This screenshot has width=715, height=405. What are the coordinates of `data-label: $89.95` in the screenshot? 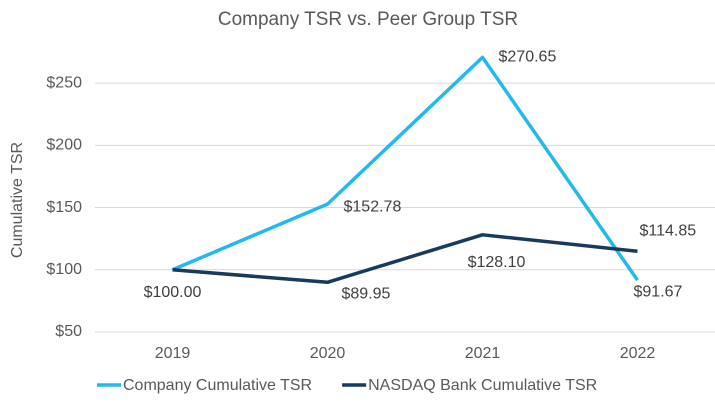 It's located at (366, 294).